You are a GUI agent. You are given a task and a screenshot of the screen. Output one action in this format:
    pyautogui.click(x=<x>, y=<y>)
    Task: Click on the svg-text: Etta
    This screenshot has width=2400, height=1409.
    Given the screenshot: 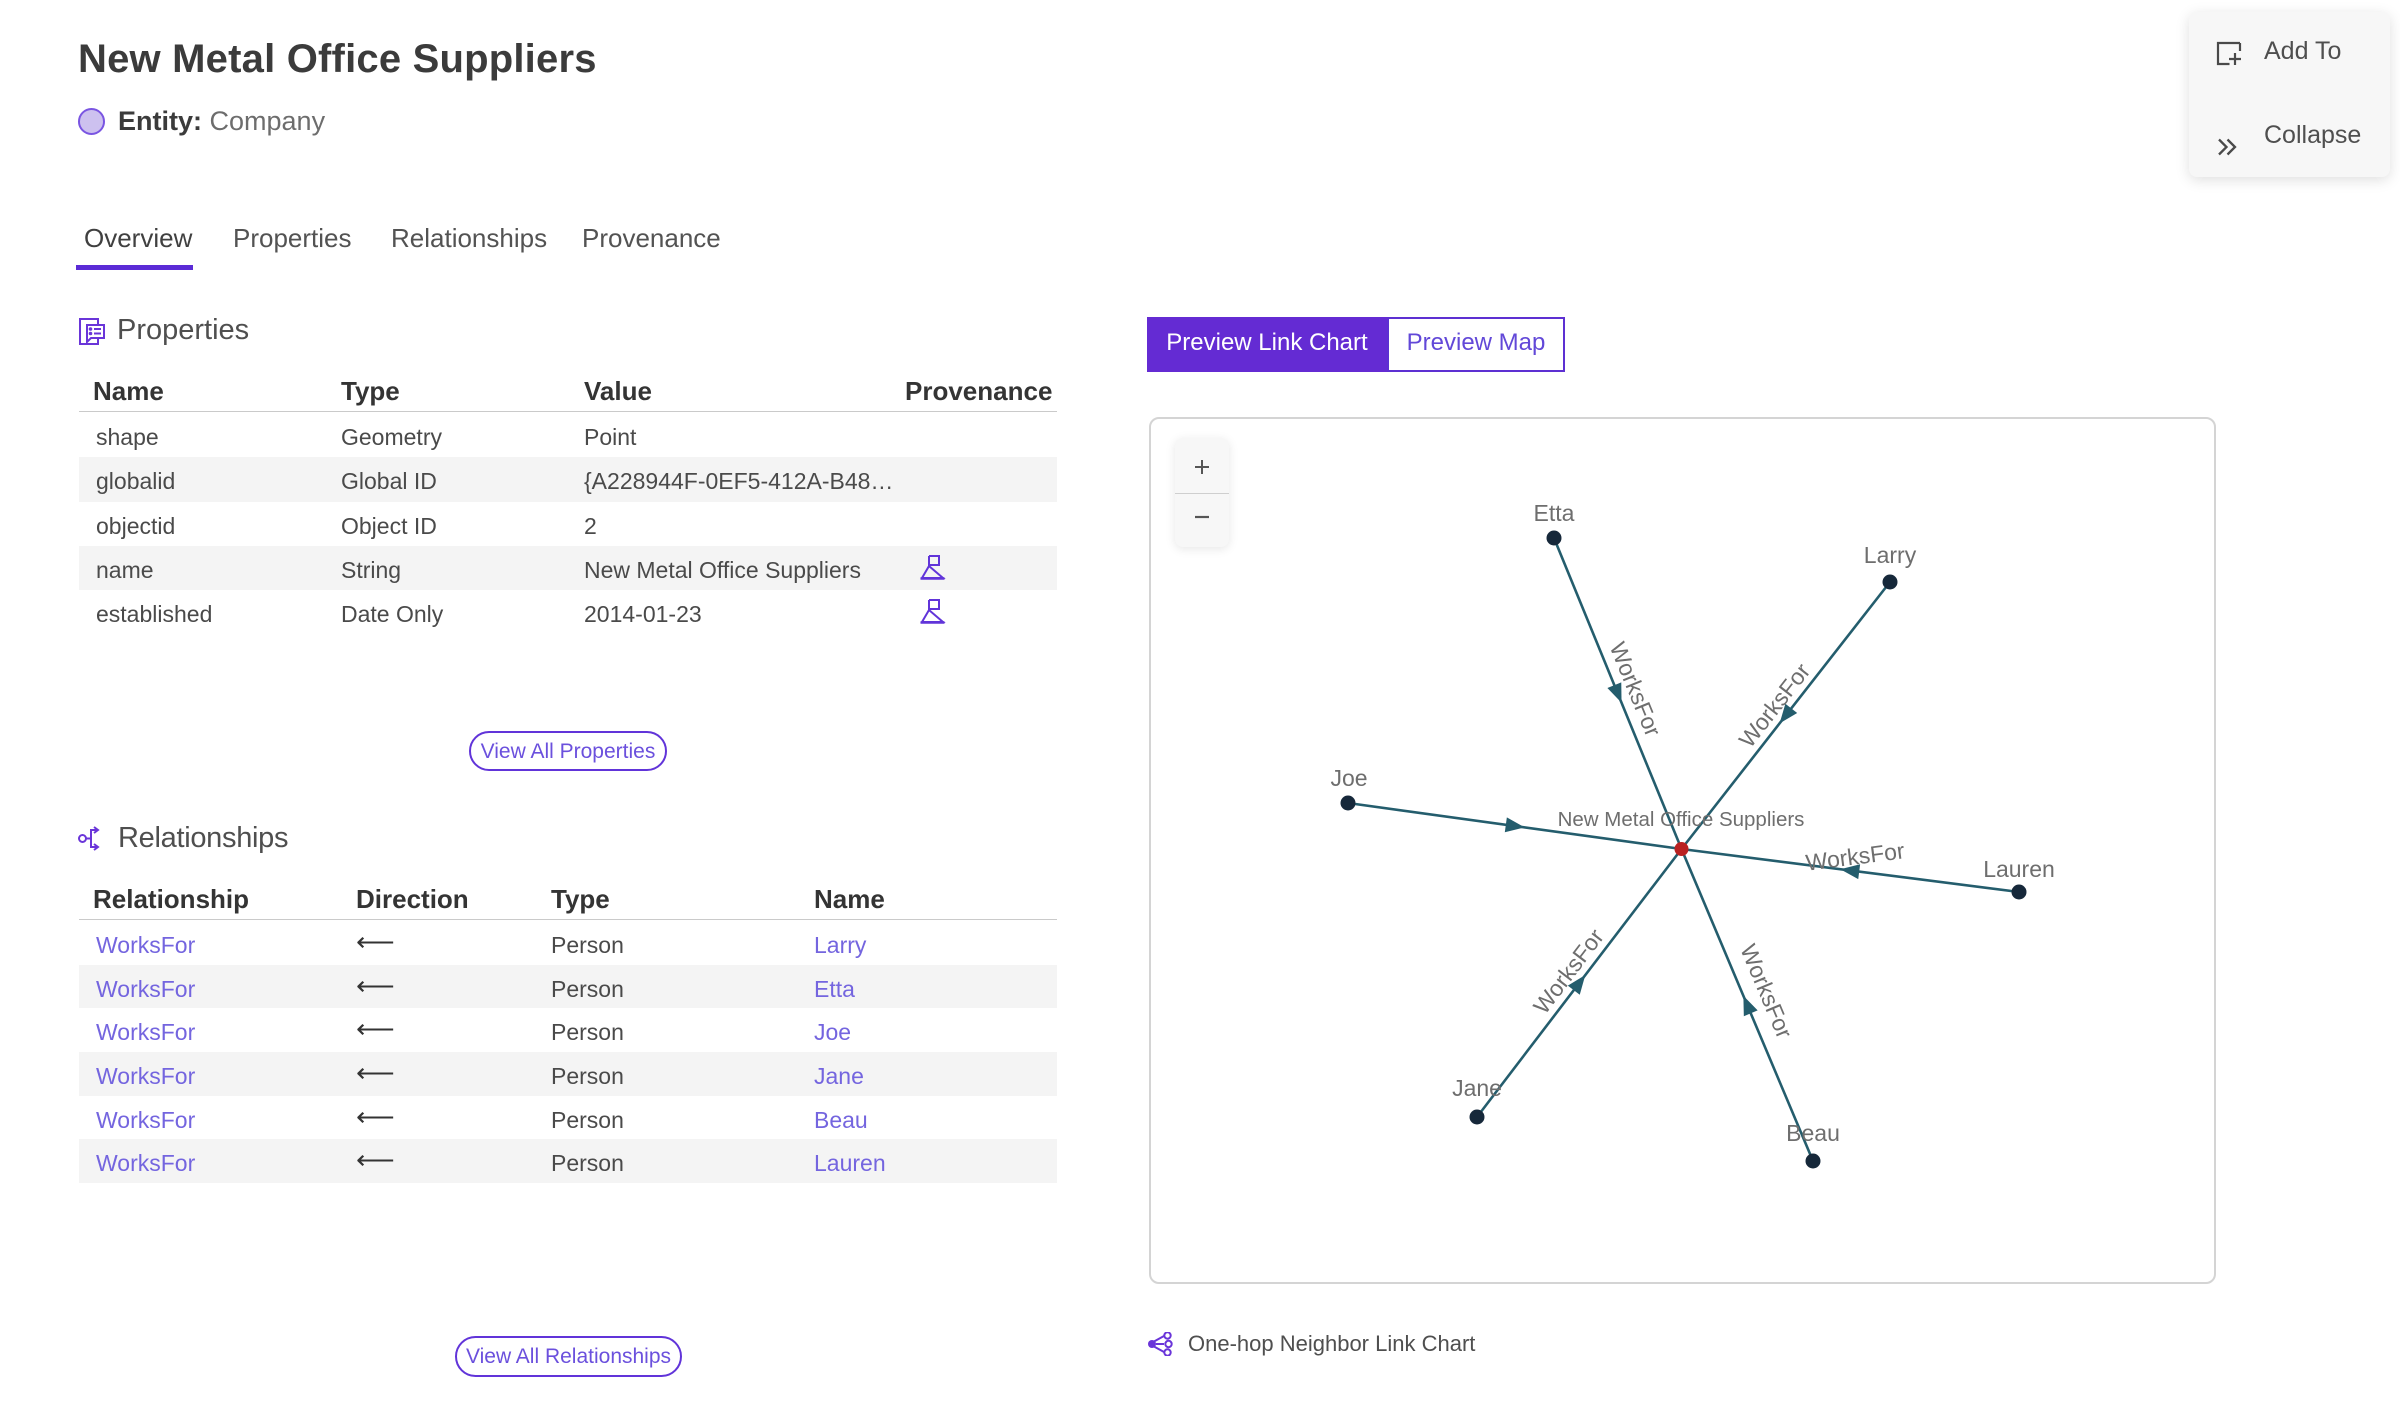 What is the action you would take?
    pyautogui.click(x=1554, y=513)
    